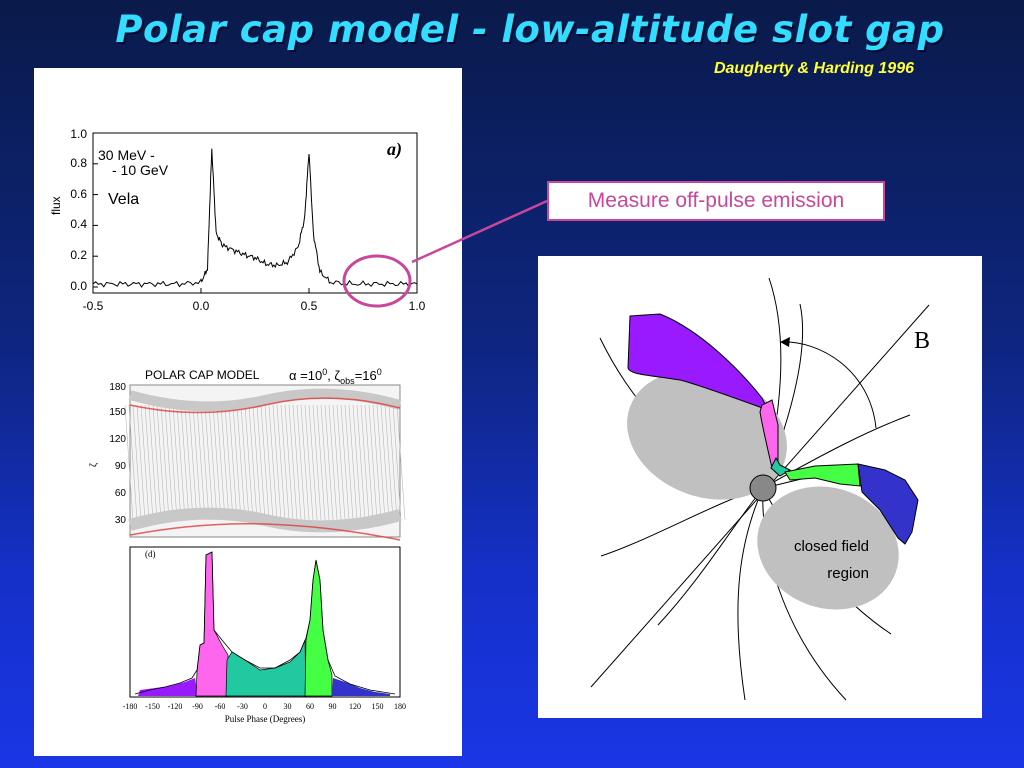 The image size is (1024, 768). I want to click on ytick-00: 0.0, so click(78, 286).